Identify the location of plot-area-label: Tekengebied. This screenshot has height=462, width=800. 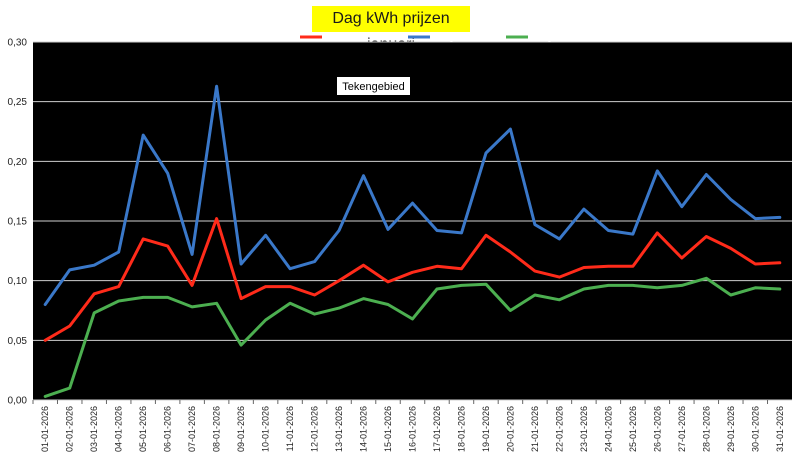
(373, 87).